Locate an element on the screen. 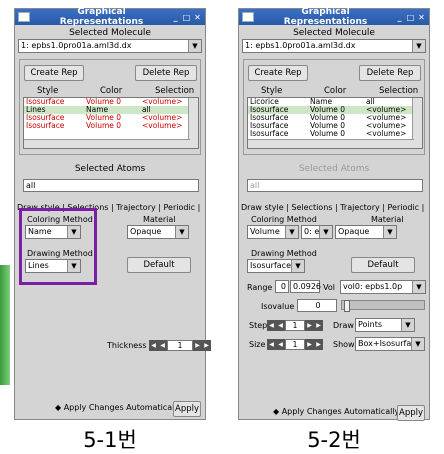  range-min-input: 0 is located at coordinates (282, 286).